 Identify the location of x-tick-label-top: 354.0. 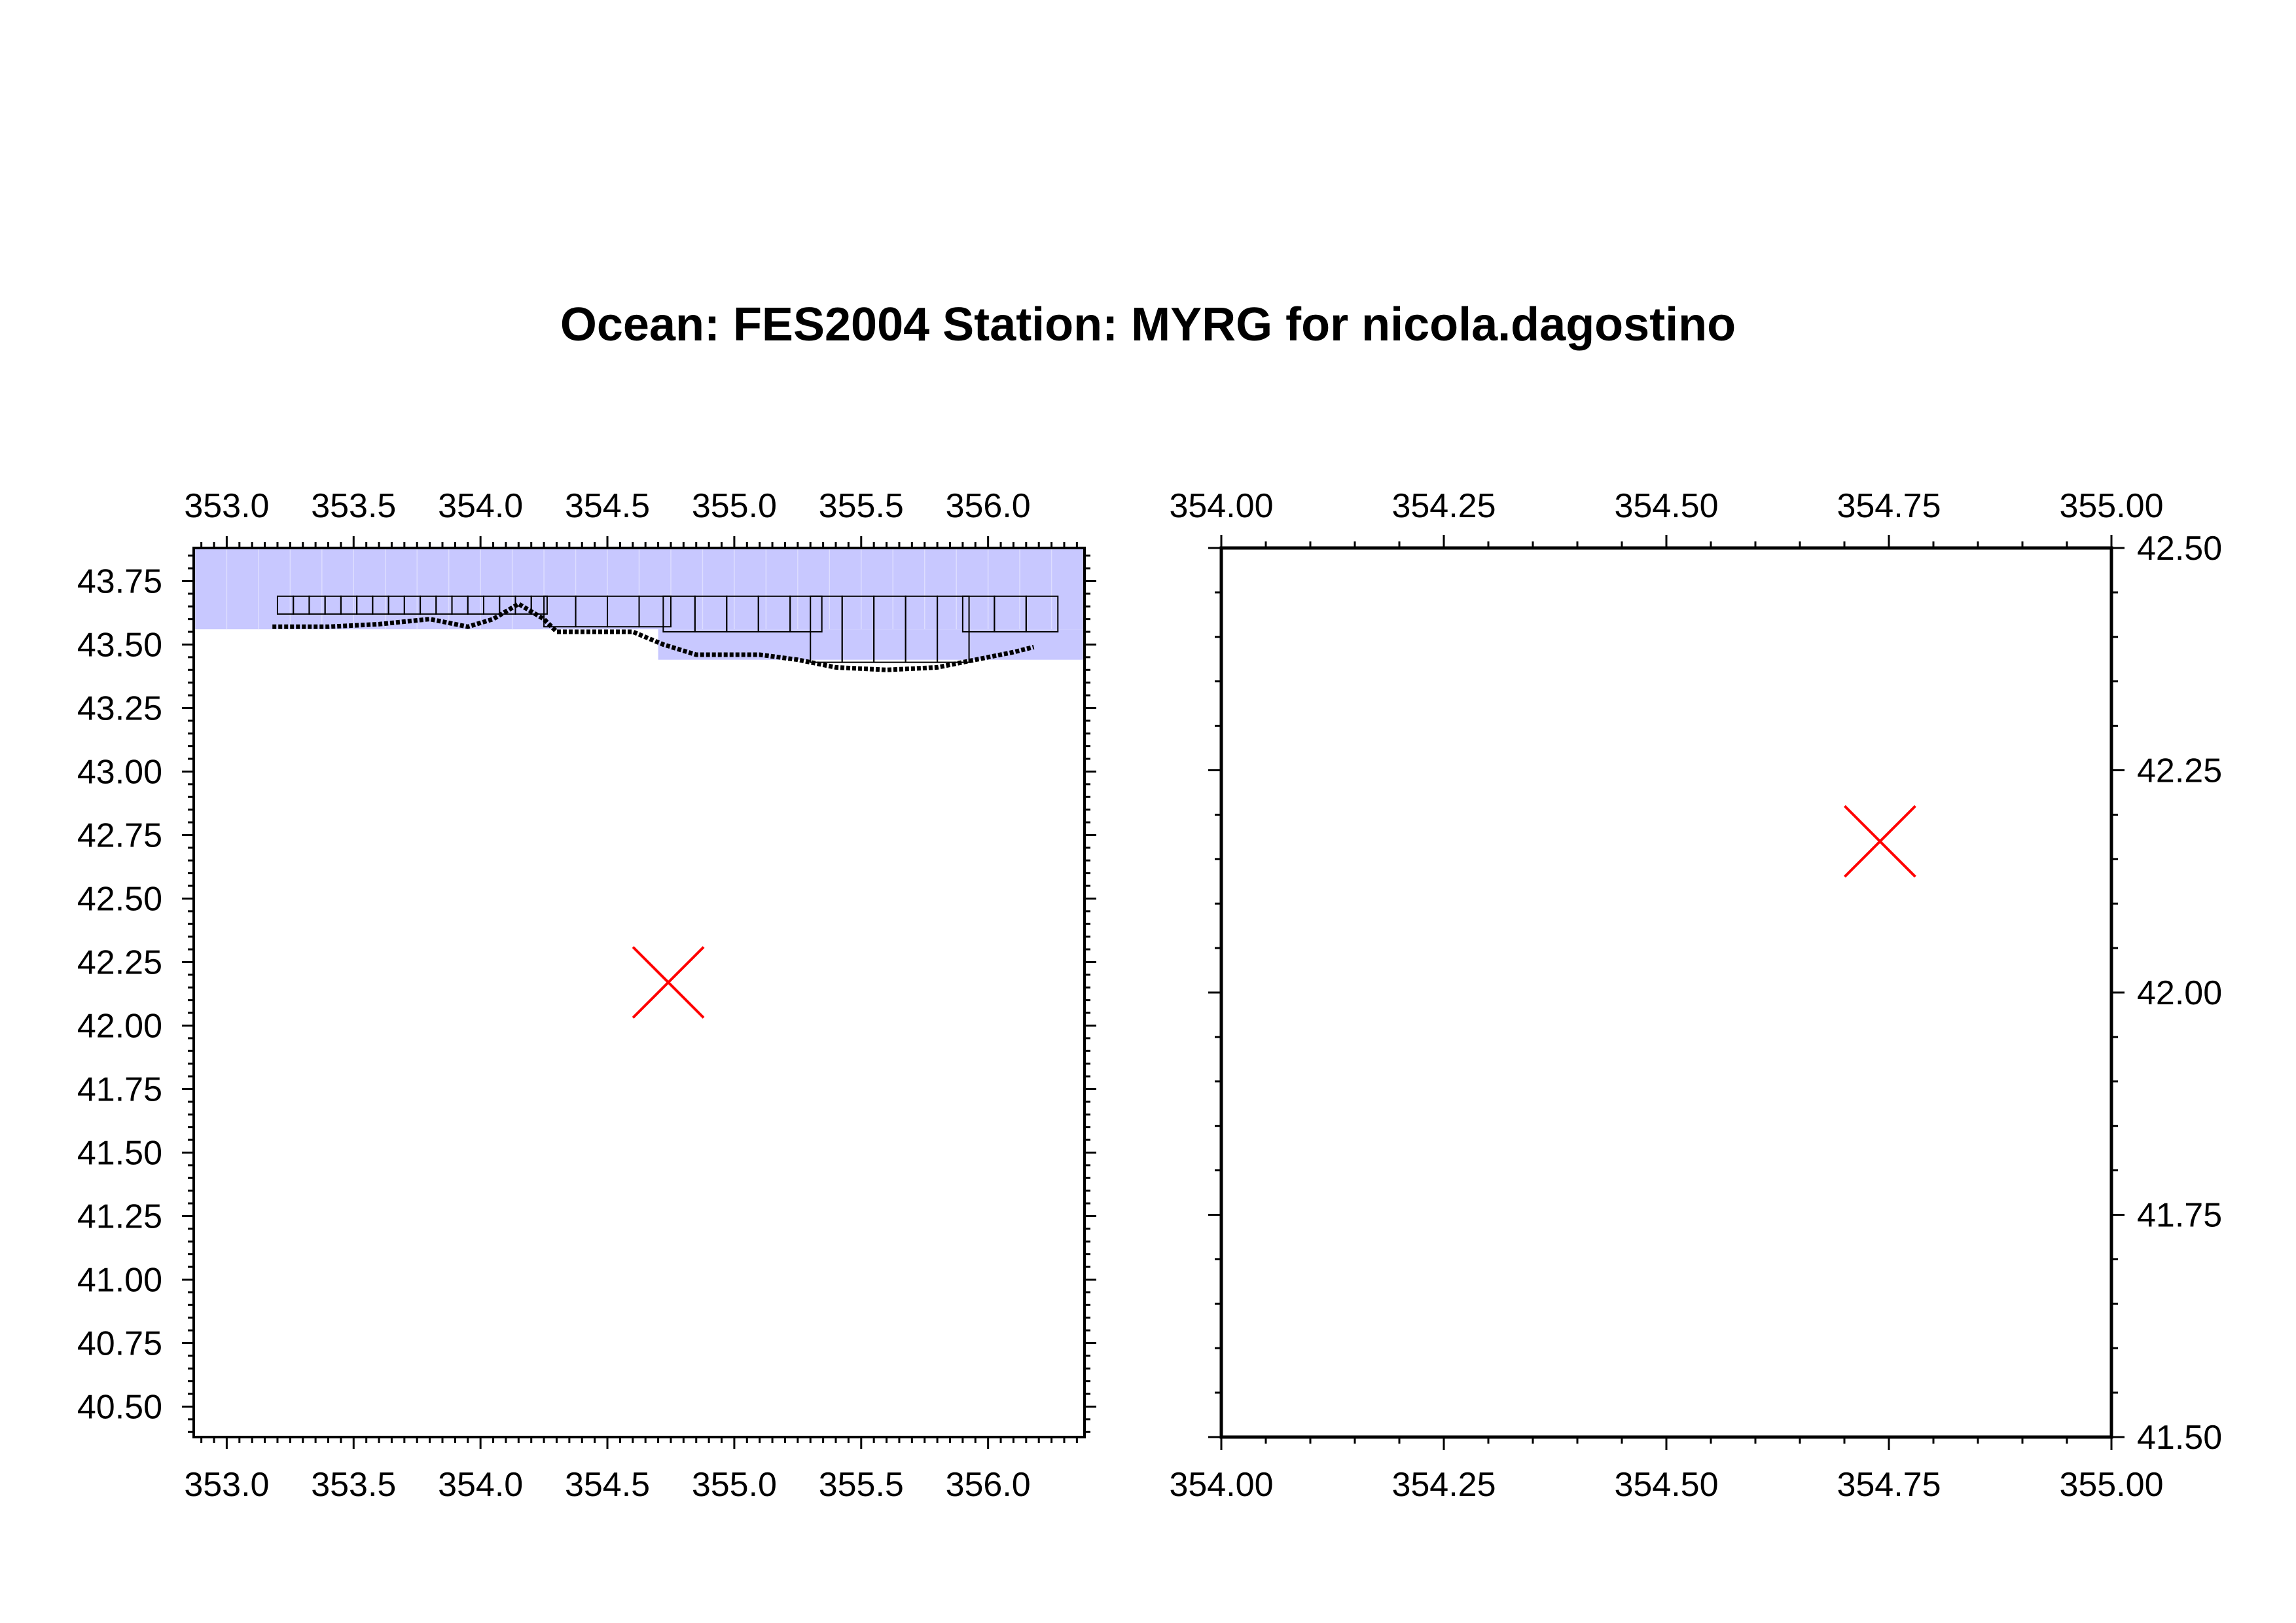
(480, 506).